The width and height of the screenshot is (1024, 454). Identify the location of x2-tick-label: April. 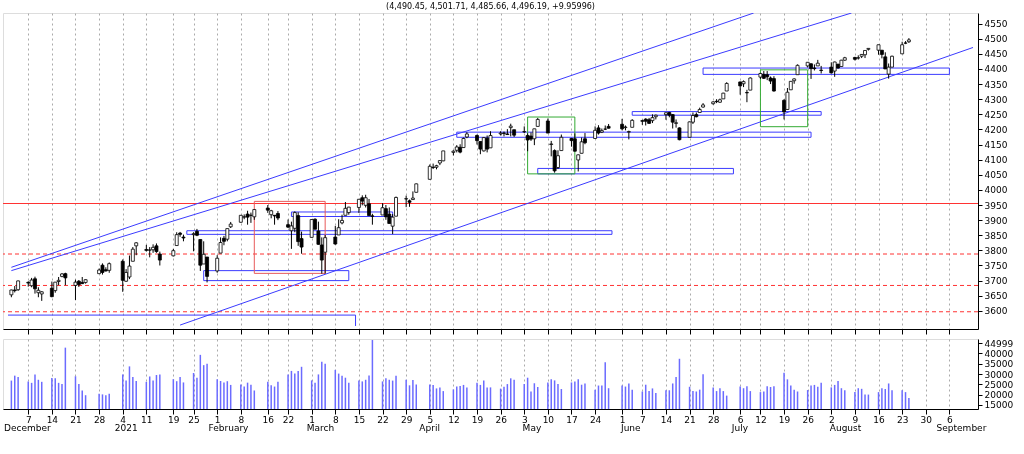
(429, 427).